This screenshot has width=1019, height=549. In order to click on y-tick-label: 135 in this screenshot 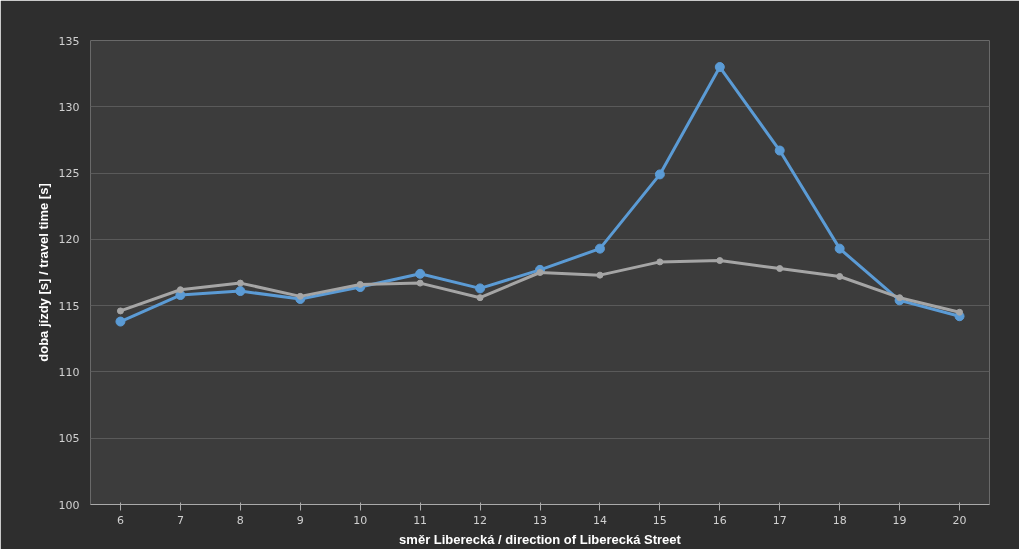, I will do `click(69, 41)`.